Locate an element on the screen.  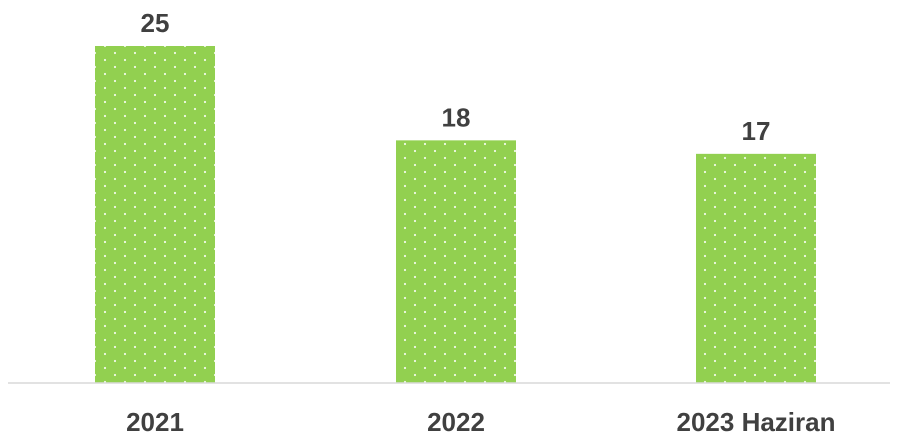
x-tick-label-2021: 2021 is located at coordinates (155, 422).